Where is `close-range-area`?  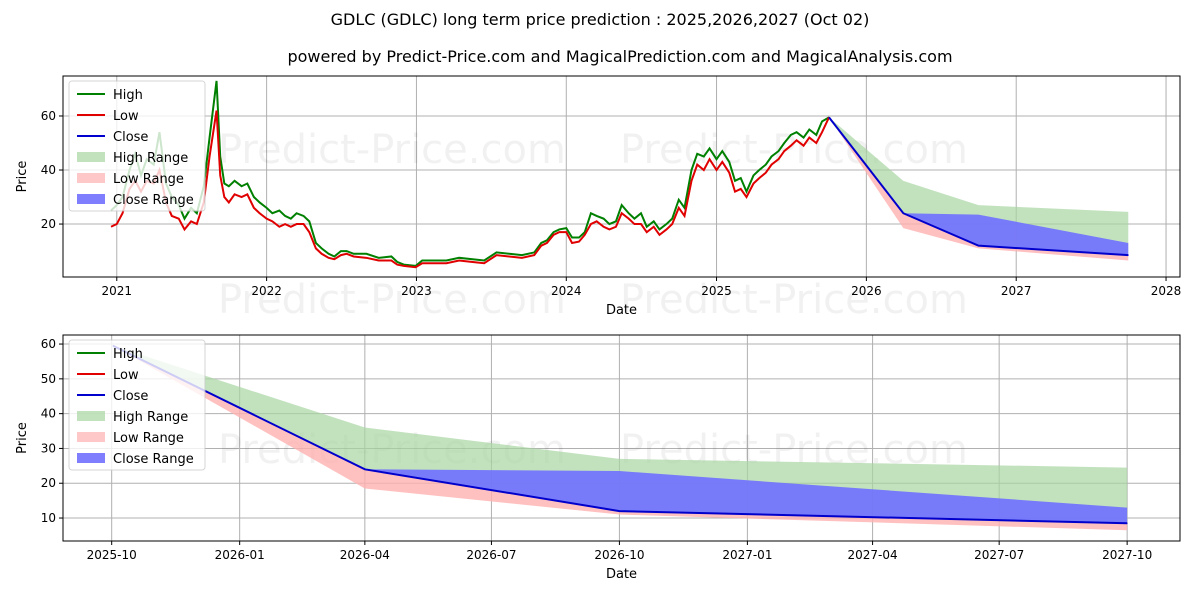
close-range-area is located at coordinates (979, 186).